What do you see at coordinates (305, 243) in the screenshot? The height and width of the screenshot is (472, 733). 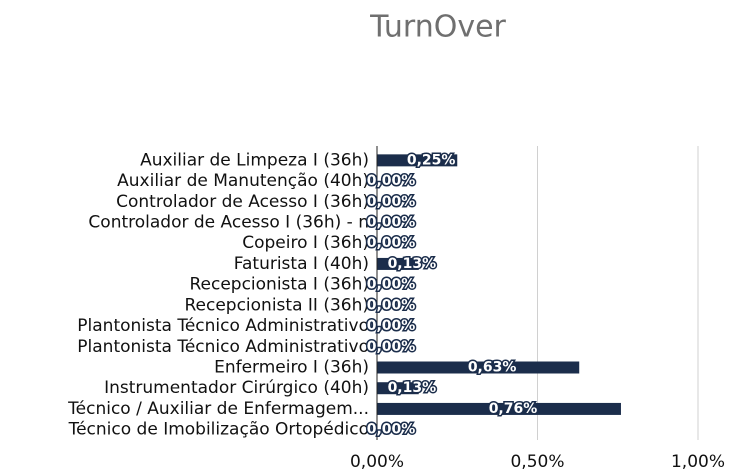 I see `y-tick-label: Copeiro I (36h)` at bounding box center [305, 243].